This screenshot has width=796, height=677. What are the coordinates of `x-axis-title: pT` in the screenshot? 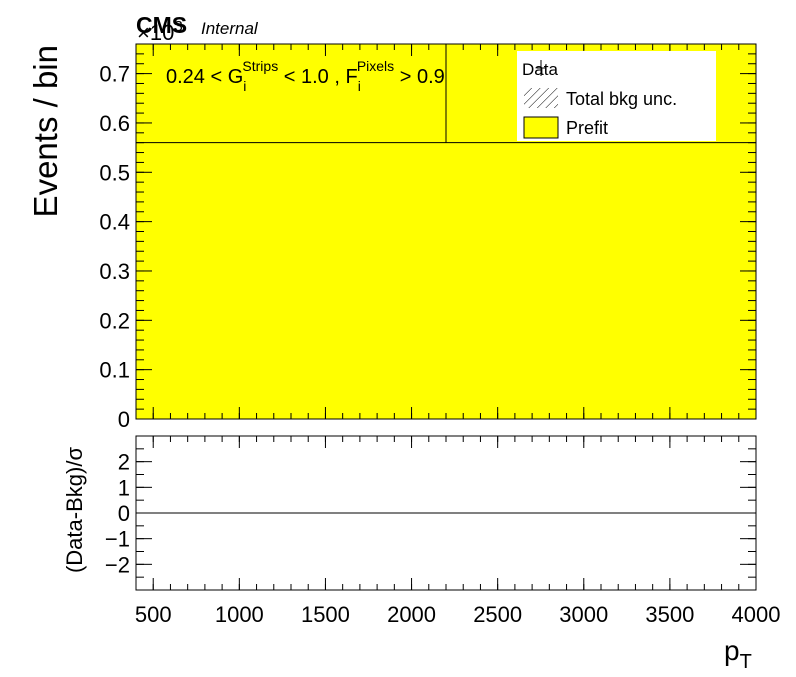 It's located at (738, 653).